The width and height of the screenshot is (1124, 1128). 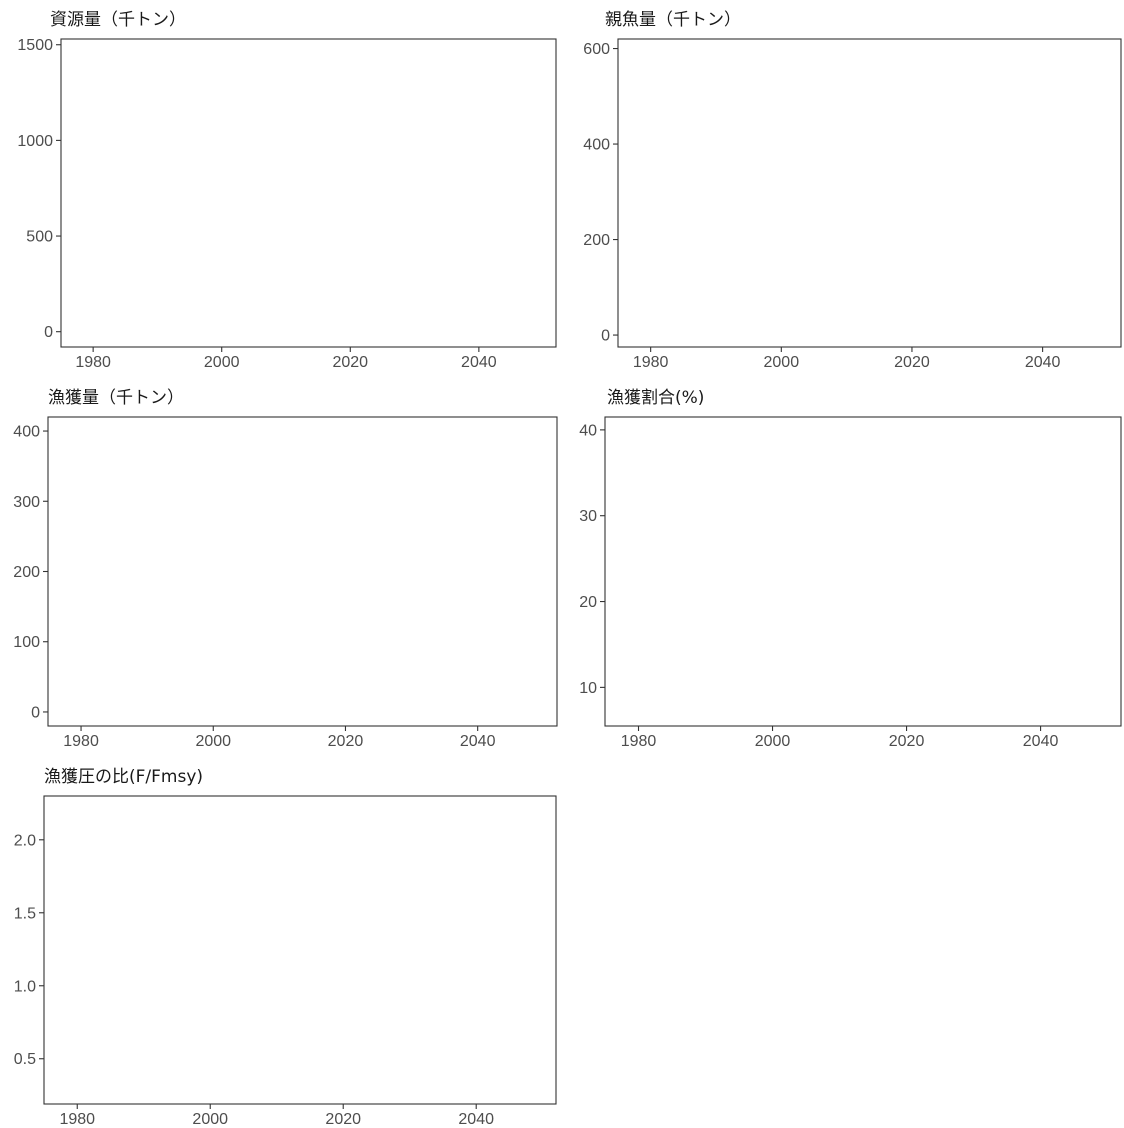 What do you see at coordinates (673, 20) in the screenshot?
I see `panel-title: 親魚量（千トン）` at bounding box center [673, 20].